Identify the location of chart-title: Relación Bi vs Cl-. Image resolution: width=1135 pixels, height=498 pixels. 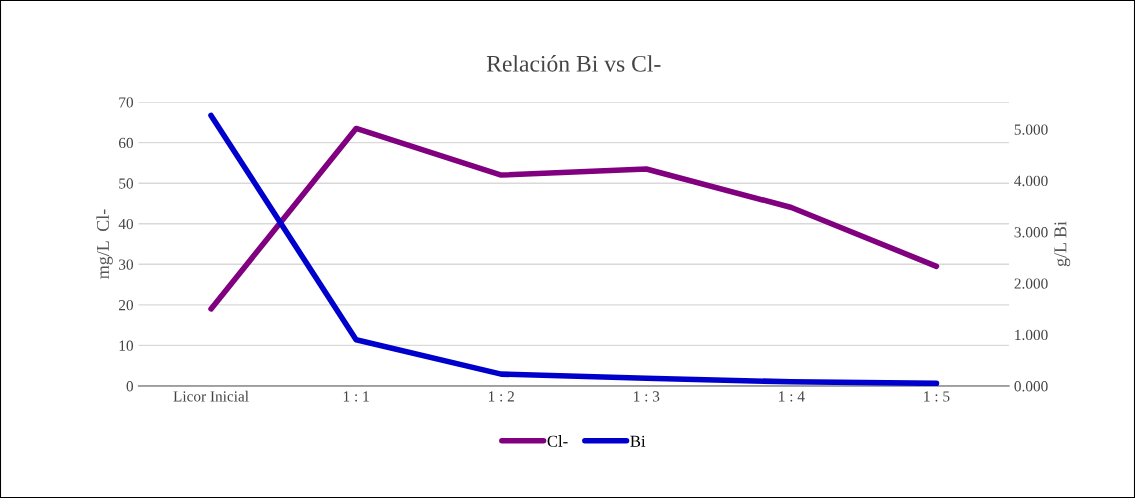
(573, 63).